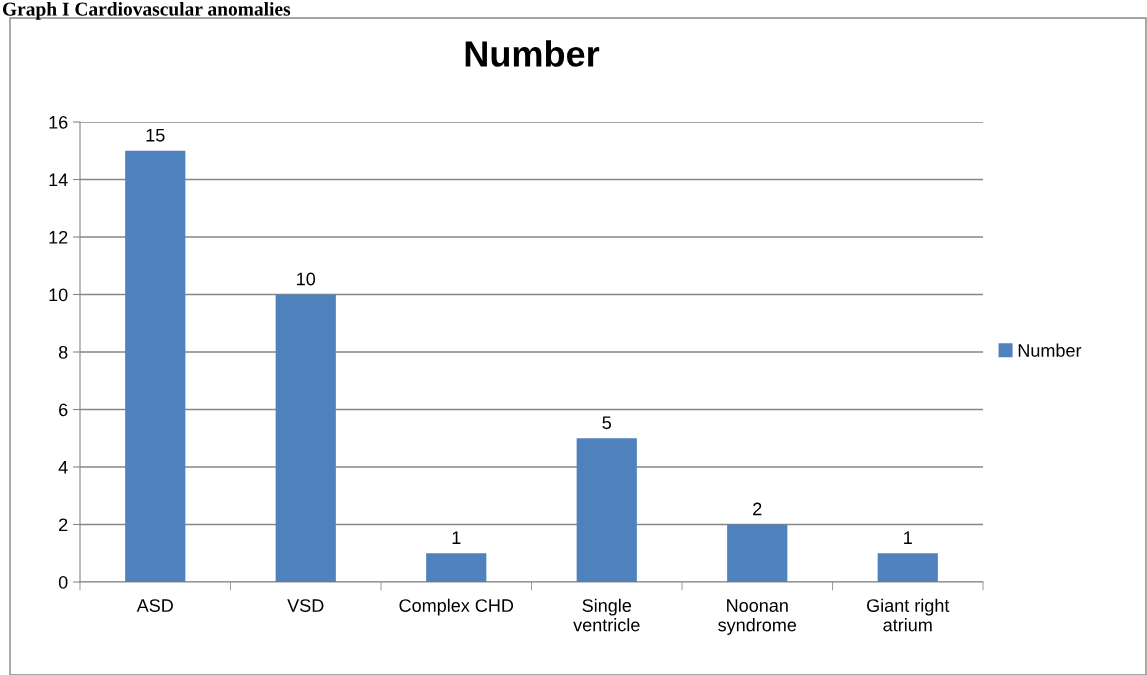 The width and height of the screenshot is (1147, 675). Describe the element at coordinates (58, 237) in the screenshot. I see `y-tick-label: 12` at that location.